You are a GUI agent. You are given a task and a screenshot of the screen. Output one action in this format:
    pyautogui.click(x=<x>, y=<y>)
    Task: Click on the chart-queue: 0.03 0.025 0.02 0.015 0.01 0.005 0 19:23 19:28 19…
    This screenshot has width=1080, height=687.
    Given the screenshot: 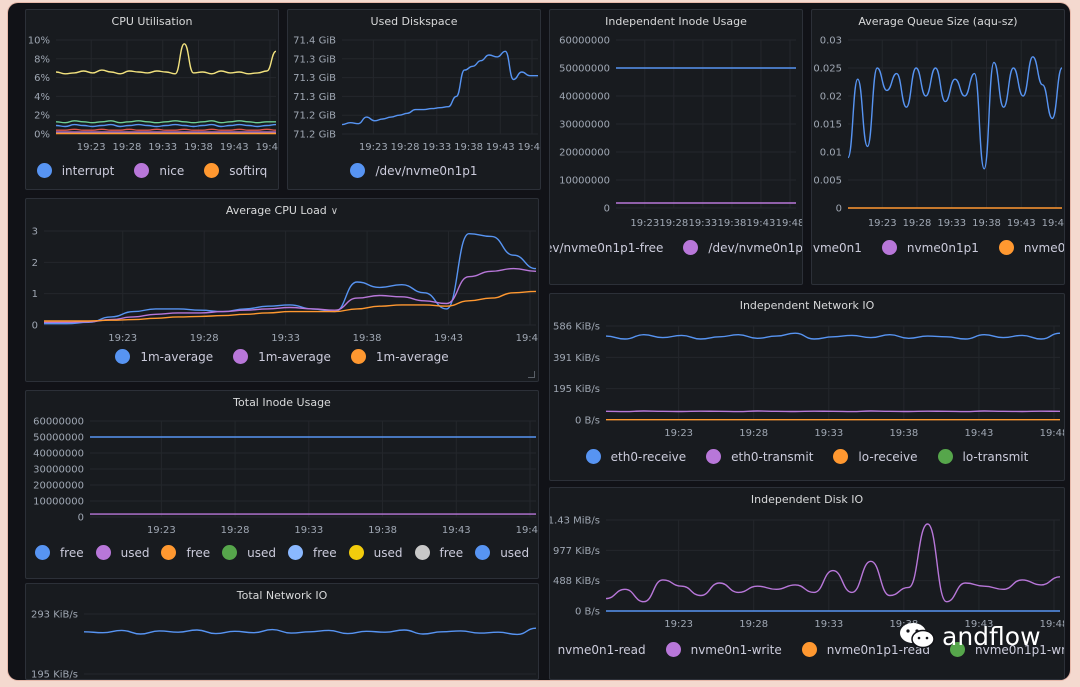 What is the action you would take?
    pyautogui.click(x=938, y=147)
    